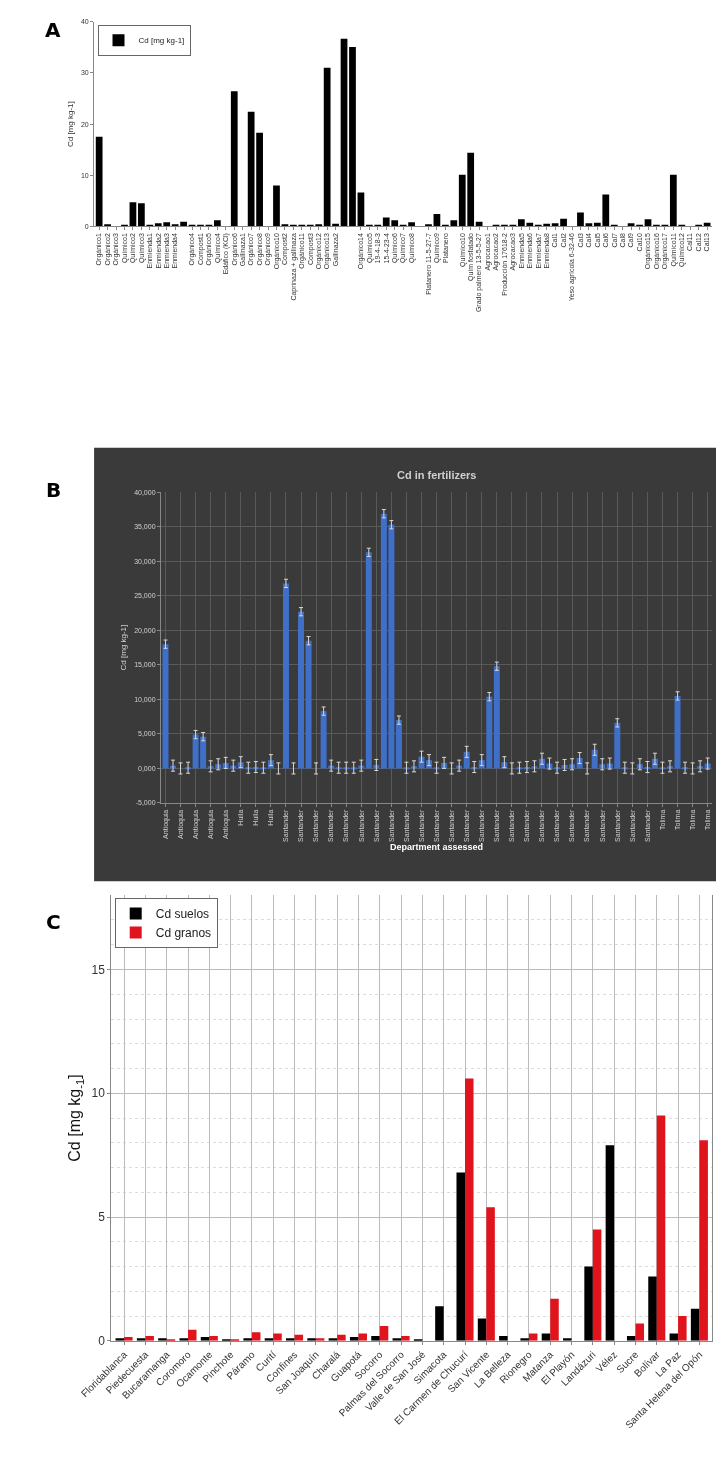  What do you see at coordinates (437, 475) in the screenshot?
I see `chart-title: Cd in fertilizers` at bounding box center [437, 475].